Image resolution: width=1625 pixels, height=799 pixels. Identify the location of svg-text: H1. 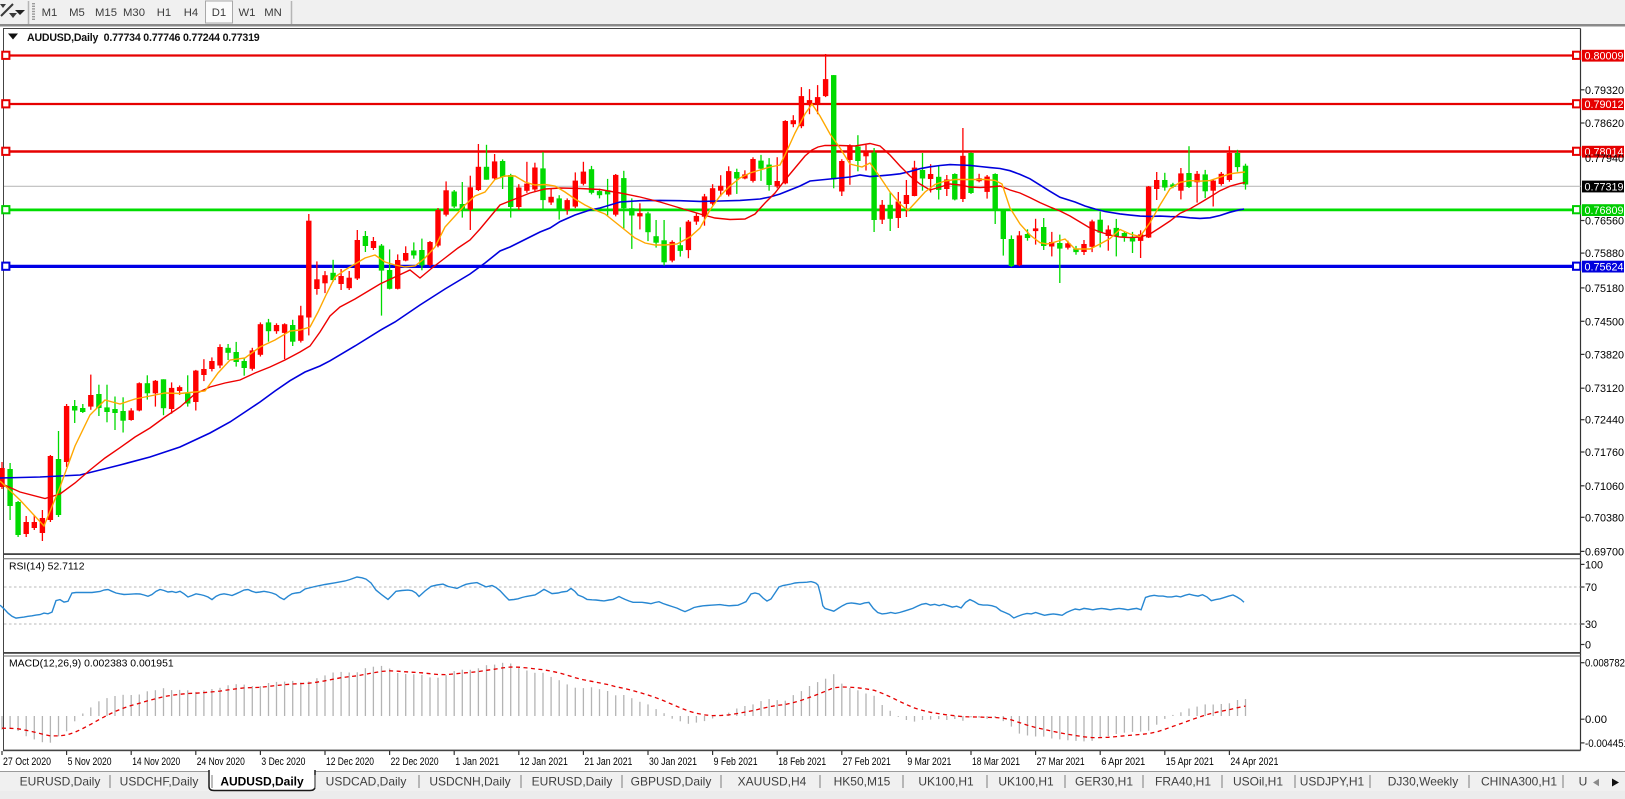
(164, 13).